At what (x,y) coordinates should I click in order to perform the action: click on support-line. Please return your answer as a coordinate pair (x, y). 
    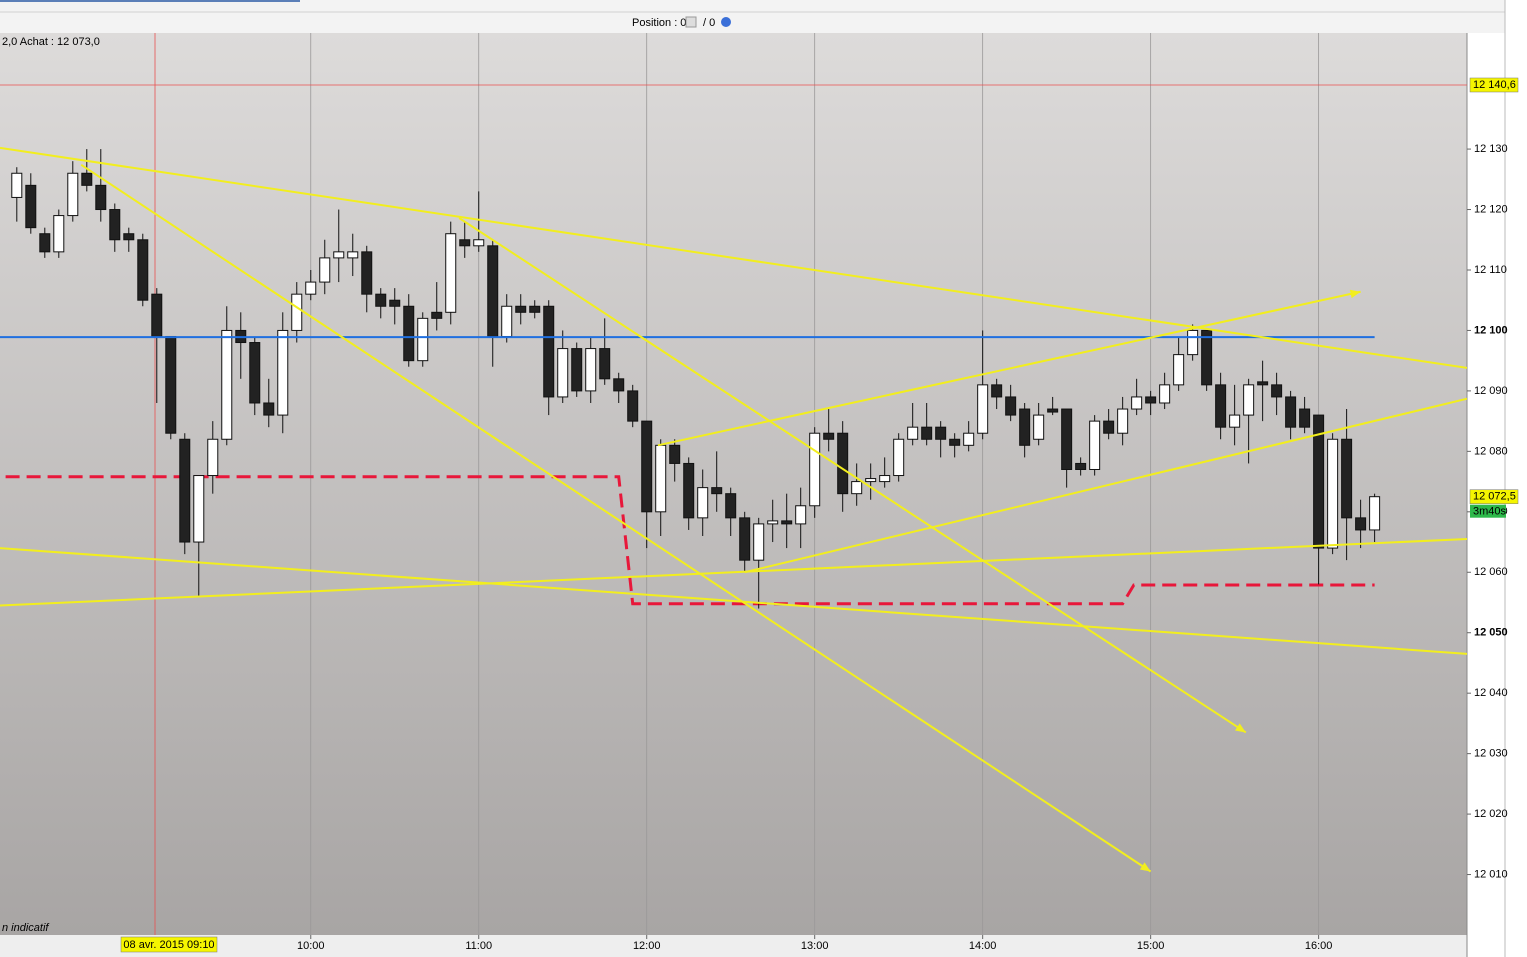
    Looking at the image, I should click on (690, 540).